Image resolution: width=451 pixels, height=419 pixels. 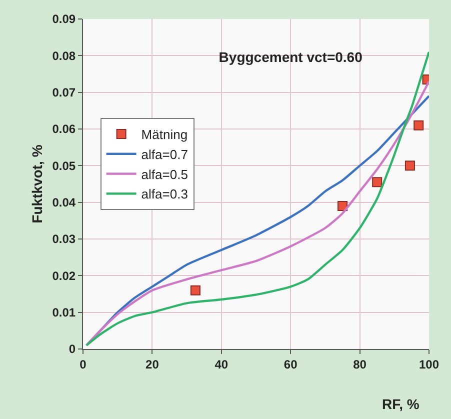 What do you see at coordinates (164, 174) in the screenshot?
I see `legend-label: alfa=0.5` at bounding box center [164, 174].